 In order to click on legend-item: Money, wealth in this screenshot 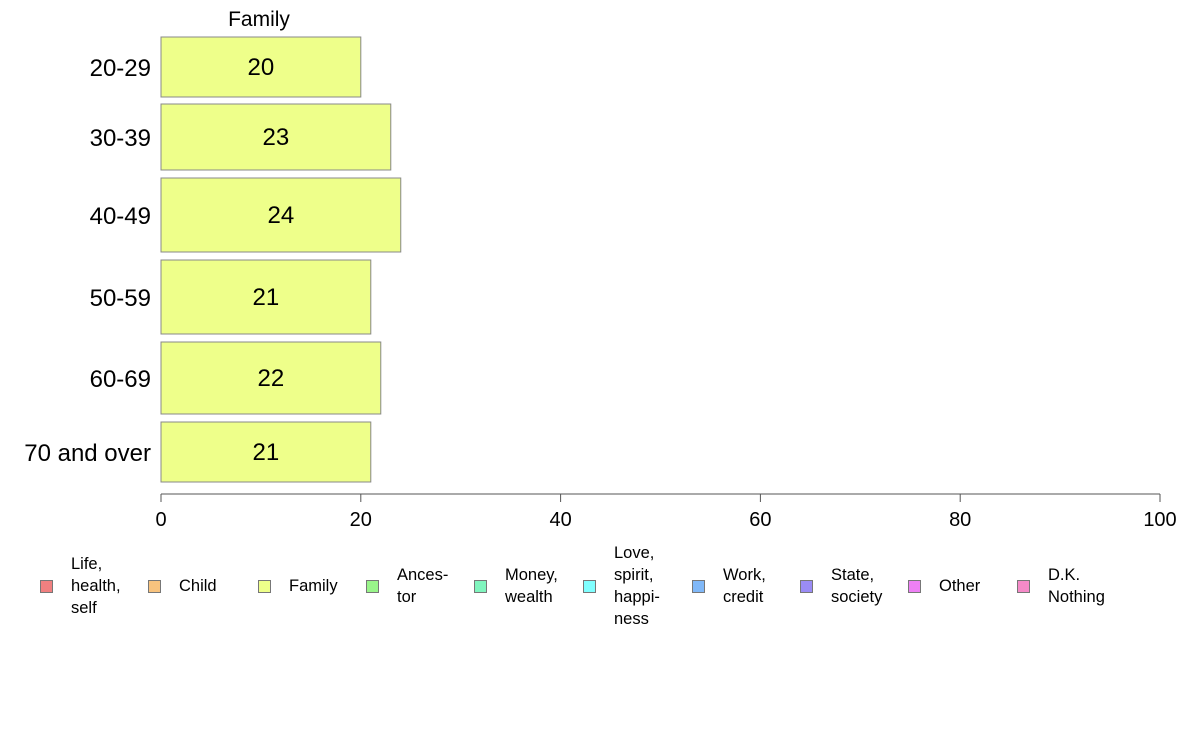, I will do `click(516, 586)`.